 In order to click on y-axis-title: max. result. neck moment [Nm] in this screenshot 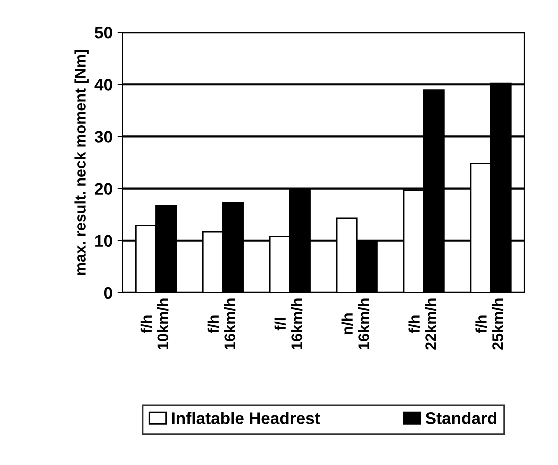, I will do `click(81, 163)`.